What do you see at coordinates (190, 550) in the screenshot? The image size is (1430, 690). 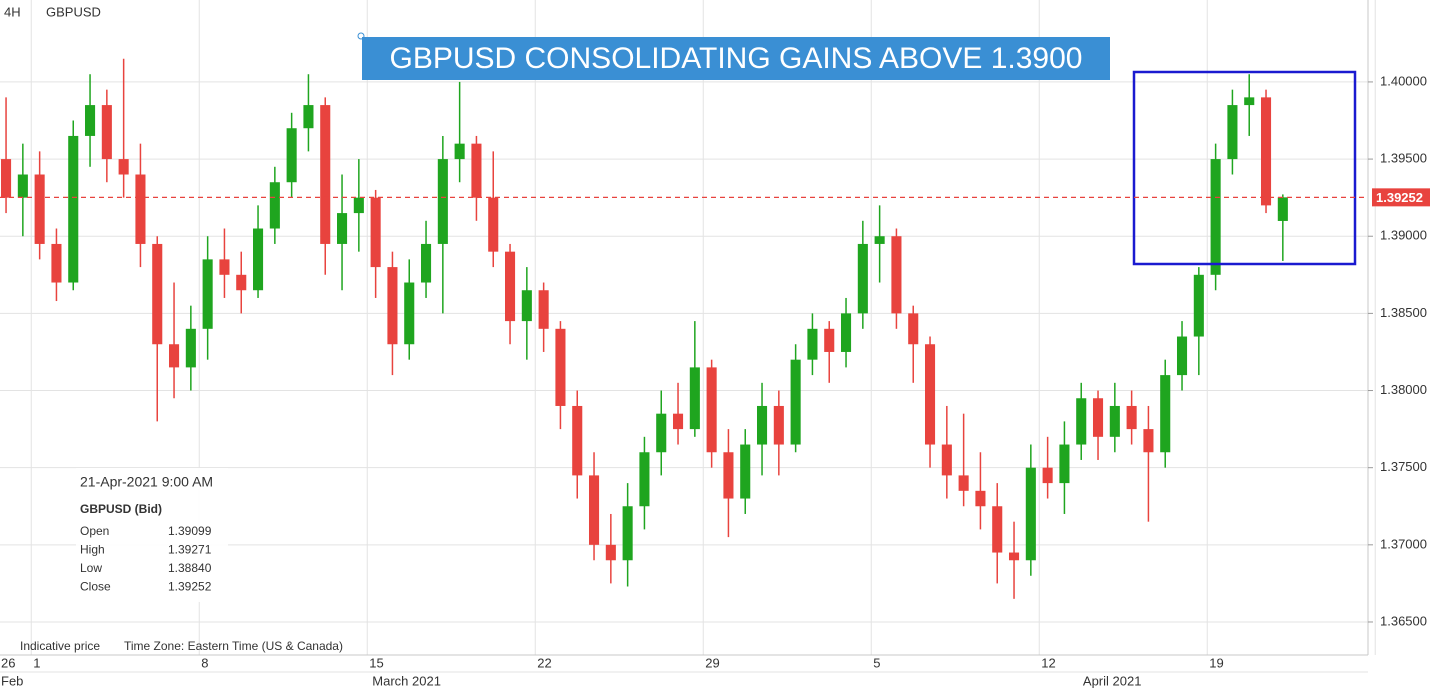 I see `info-value: 1.39271` at bounding box center [190, 550].